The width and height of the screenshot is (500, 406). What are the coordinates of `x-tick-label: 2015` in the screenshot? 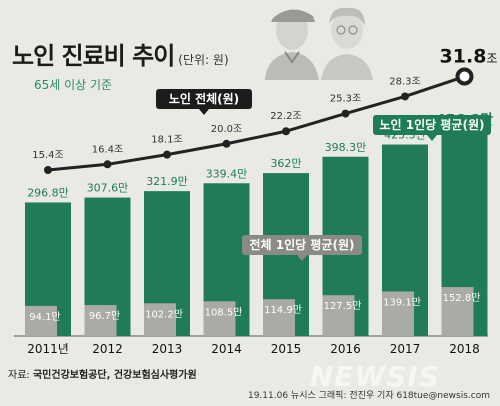 It's located at (286, 349).